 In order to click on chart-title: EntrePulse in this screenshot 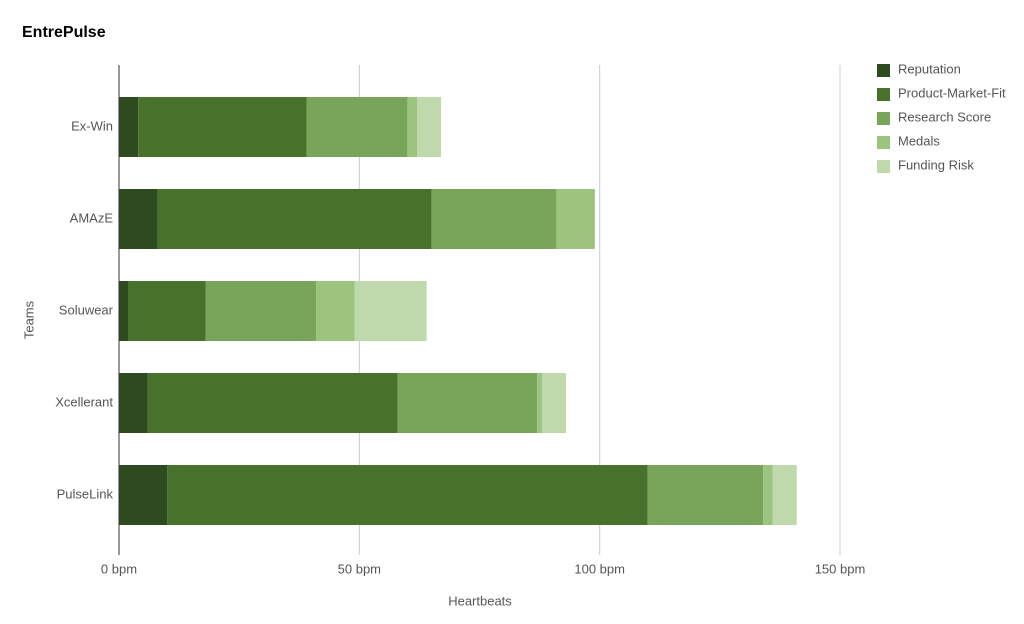, I will do `click(64, 32)`.